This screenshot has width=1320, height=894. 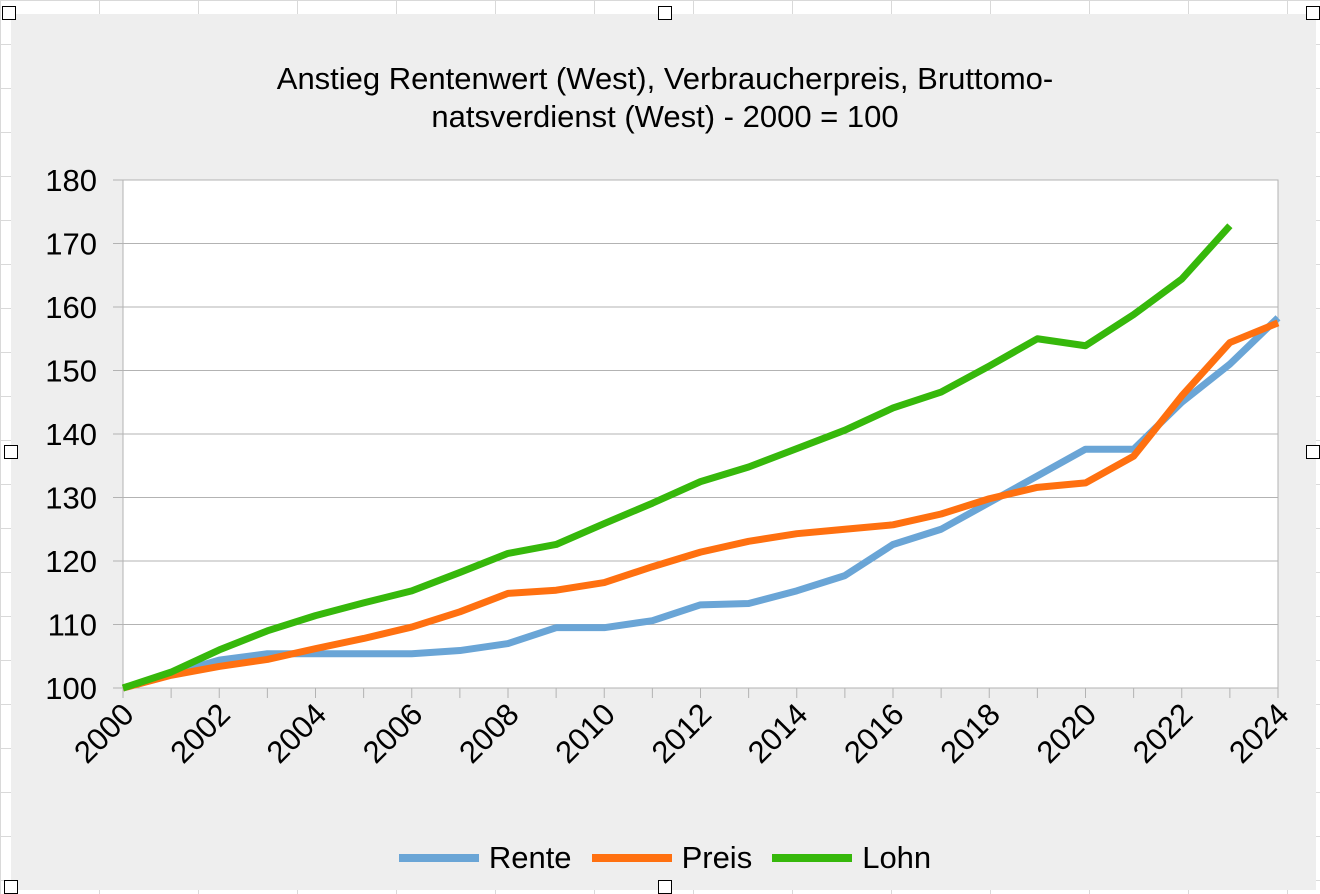 I want to click on resize-handle-middle-left, so click(x=11, y=452).